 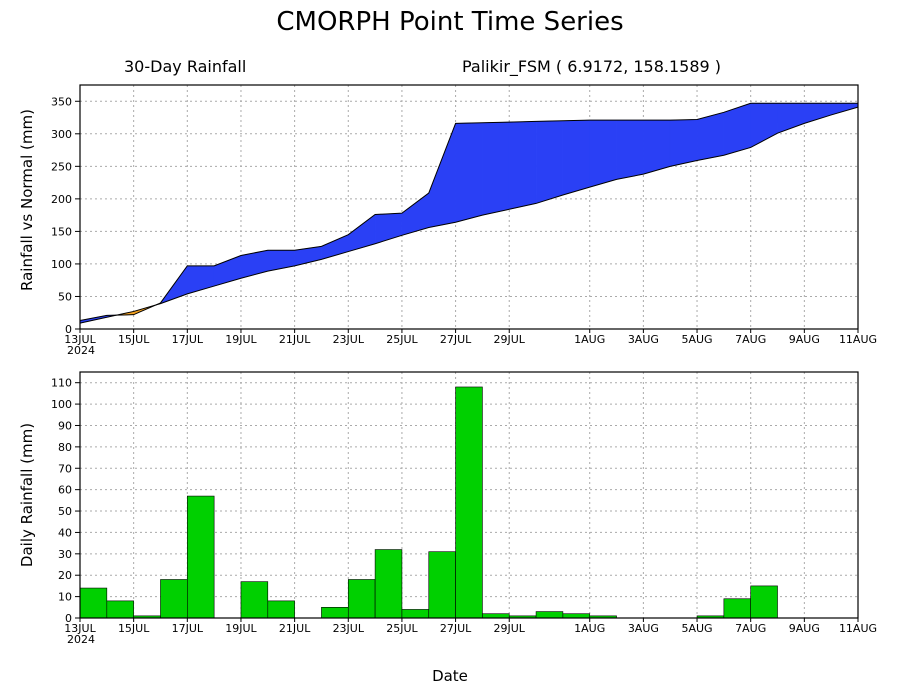 I want to click on bottom-y-tick-label: 0, so click(x=68, y=618).